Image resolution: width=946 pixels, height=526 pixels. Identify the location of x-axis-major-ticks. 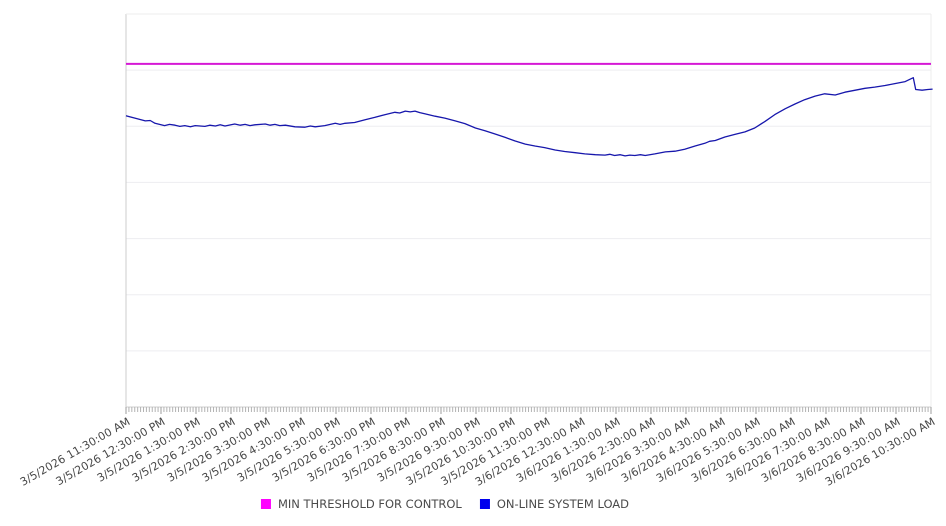
(528, 410).